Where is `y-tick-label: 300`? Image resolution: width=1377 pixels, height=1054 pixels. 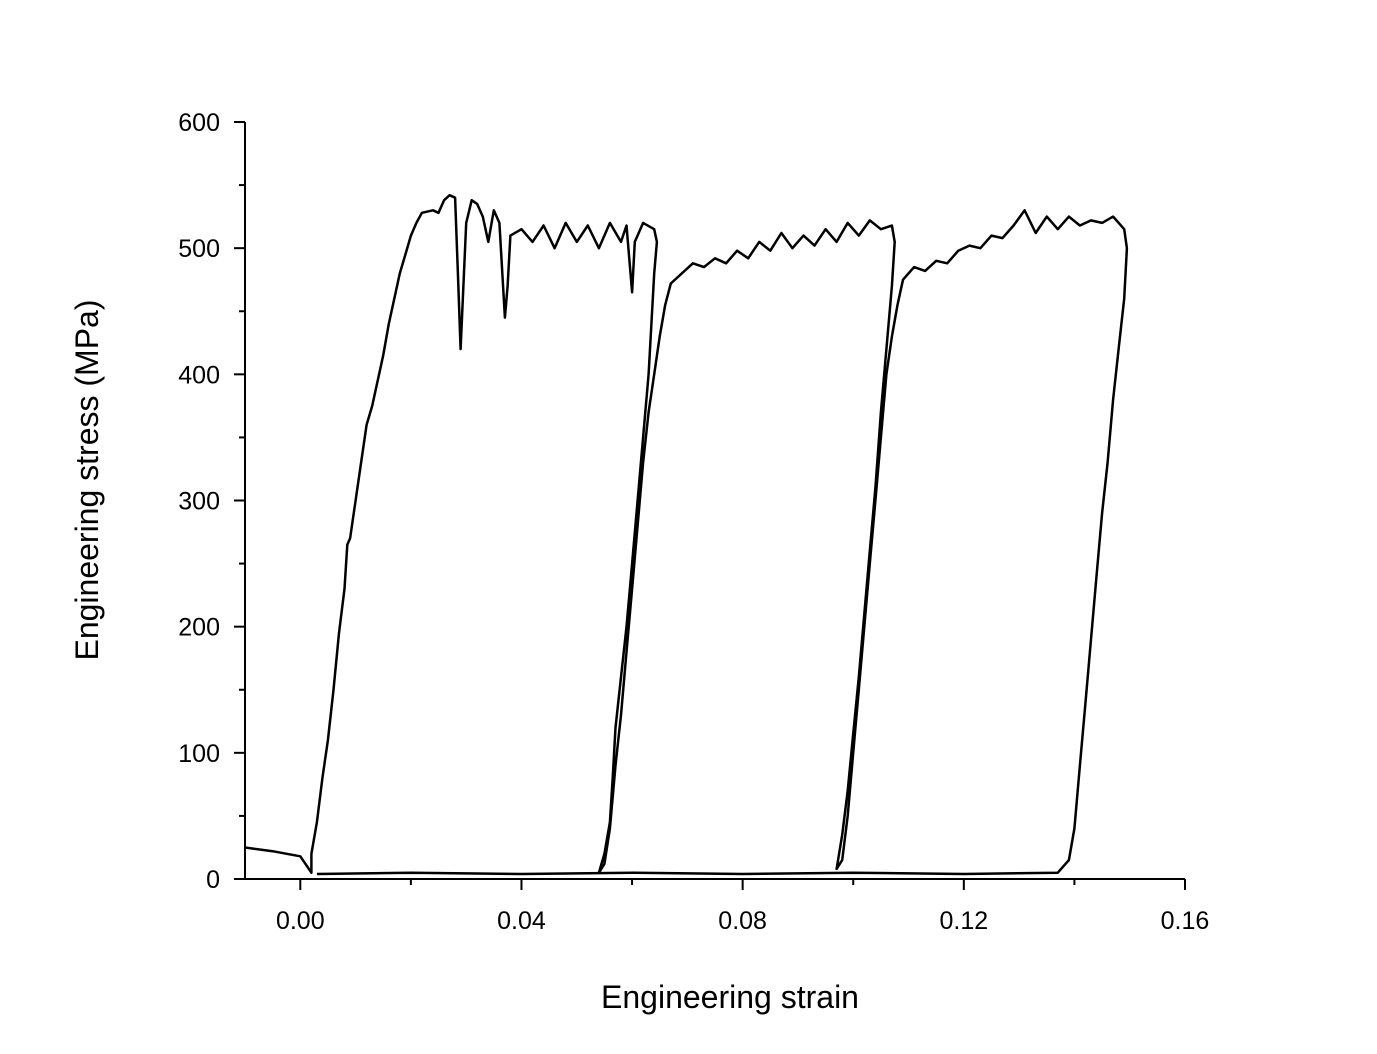
y-tick-label: 300 is located at coordinates (199, 502).